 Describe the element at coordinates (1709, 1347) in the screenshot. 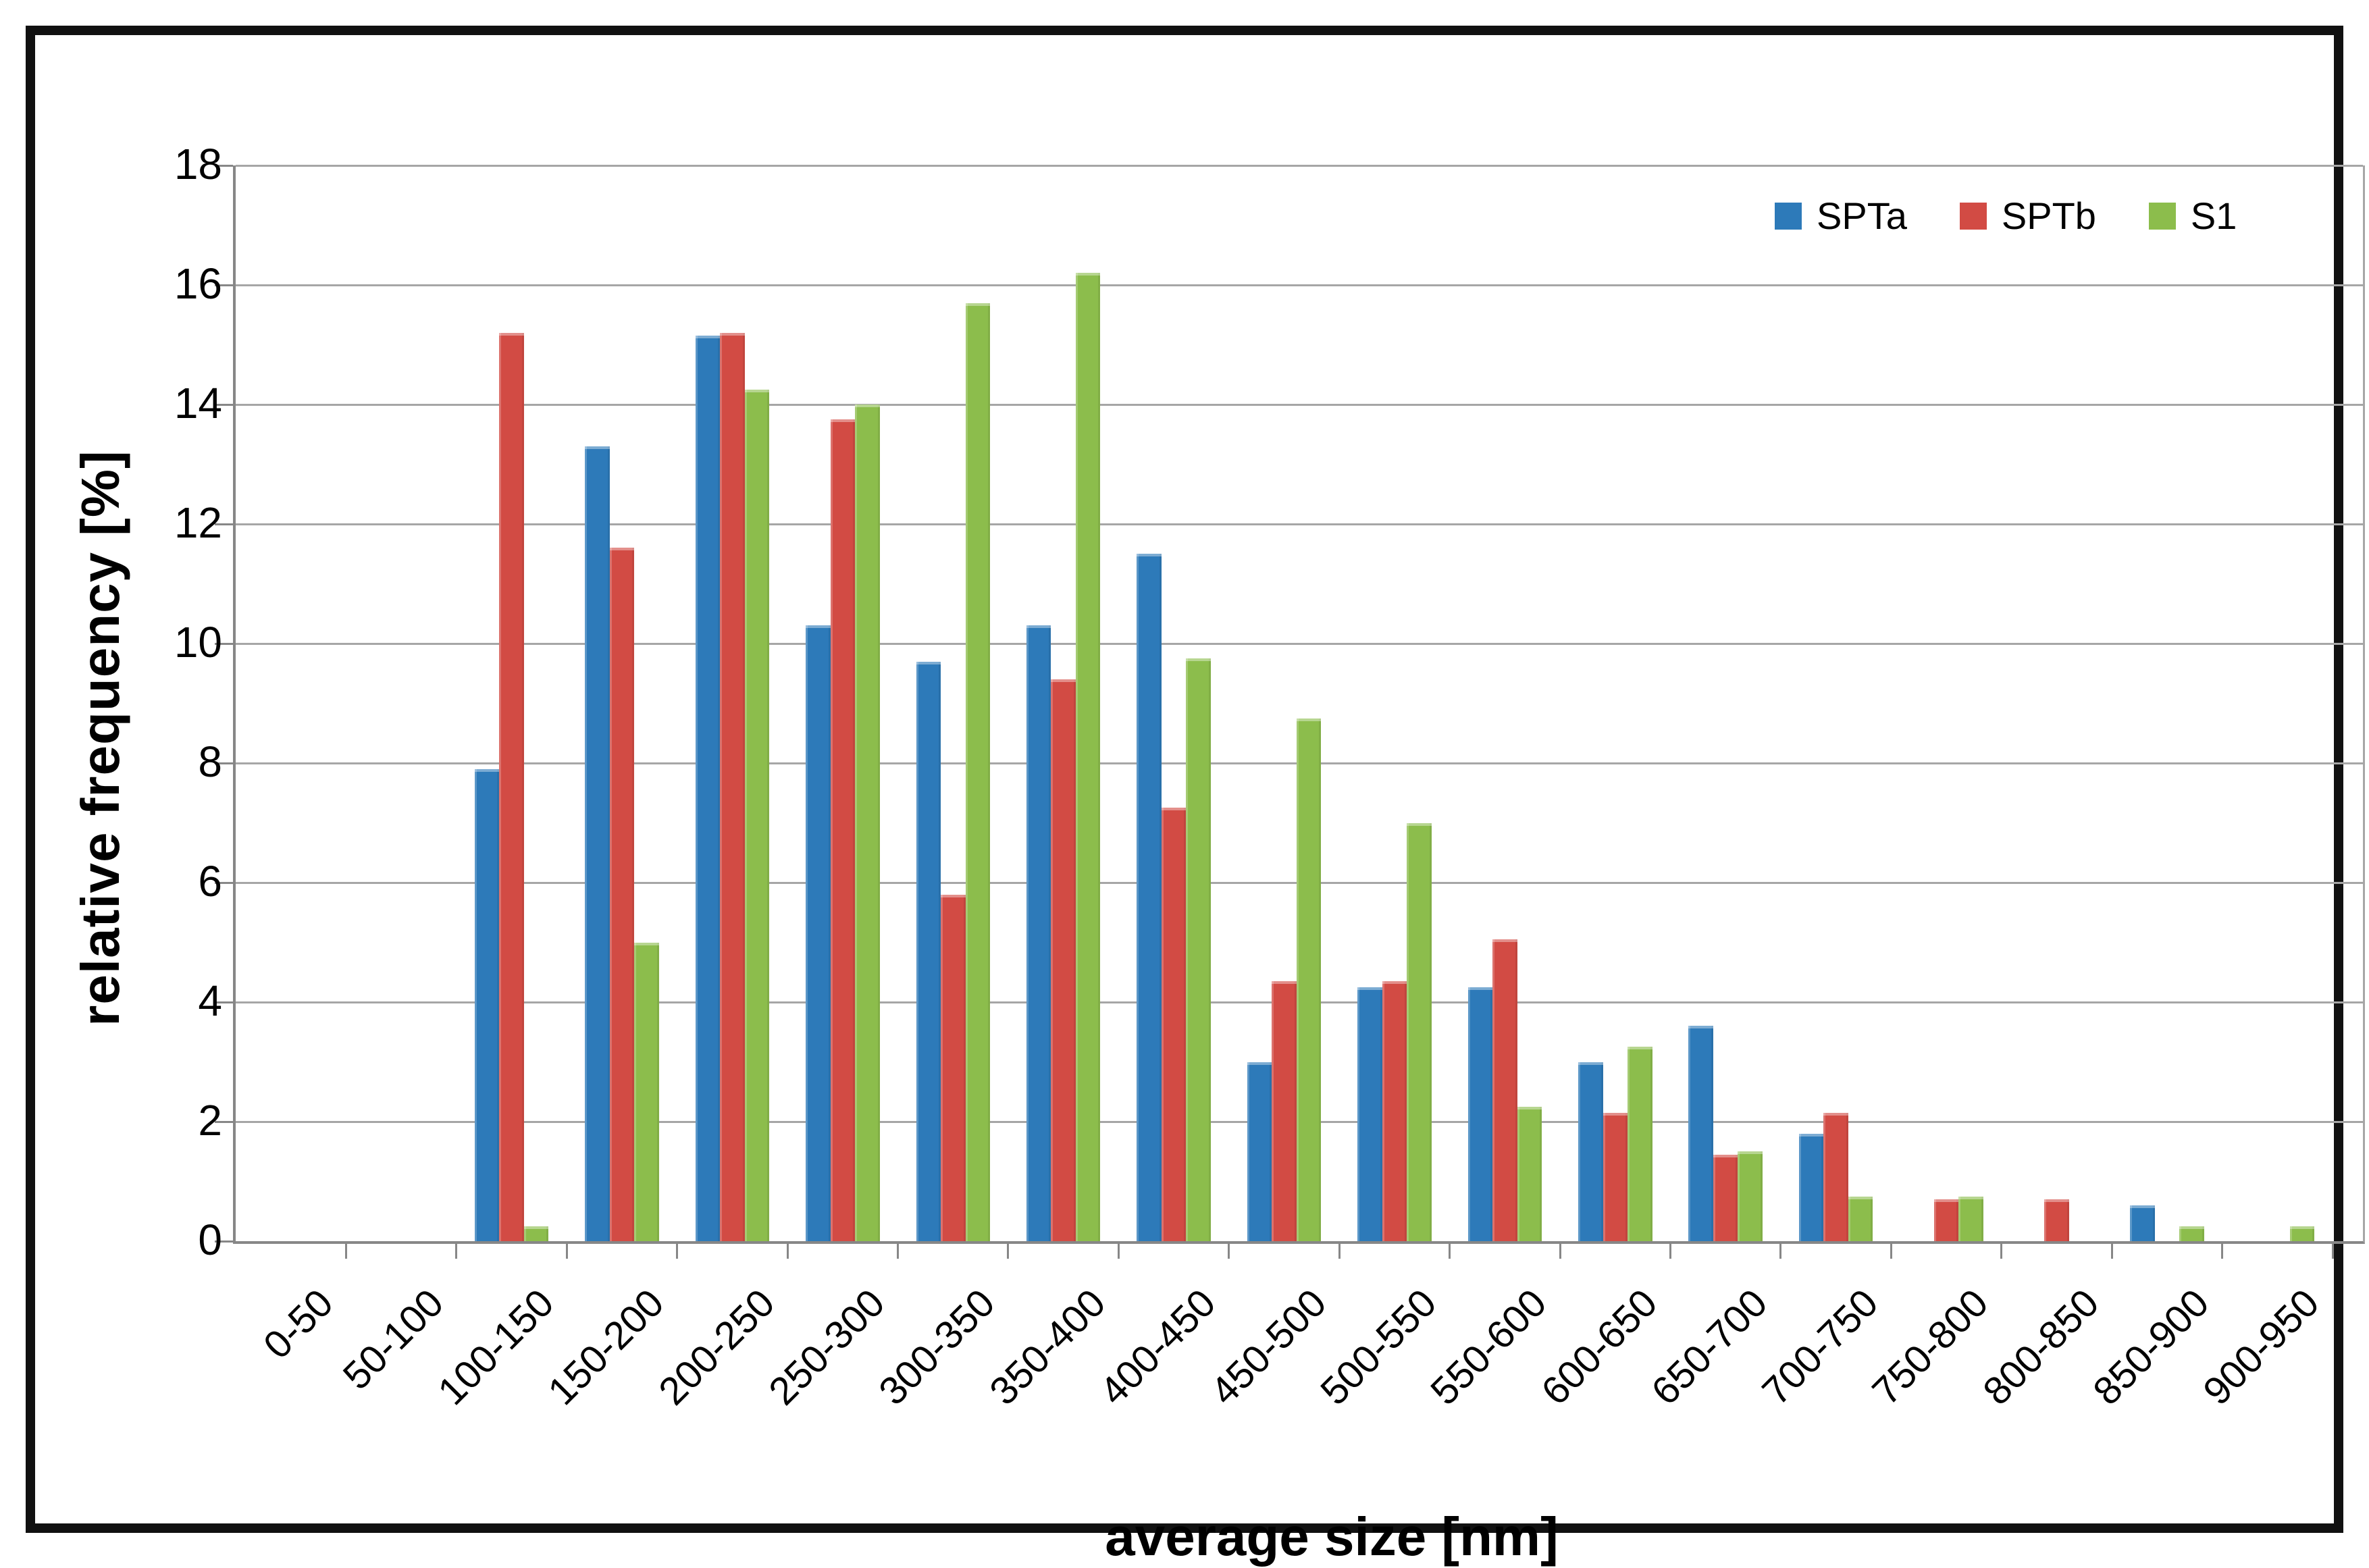

I see `x-label-650-700: 650-700` at that location.